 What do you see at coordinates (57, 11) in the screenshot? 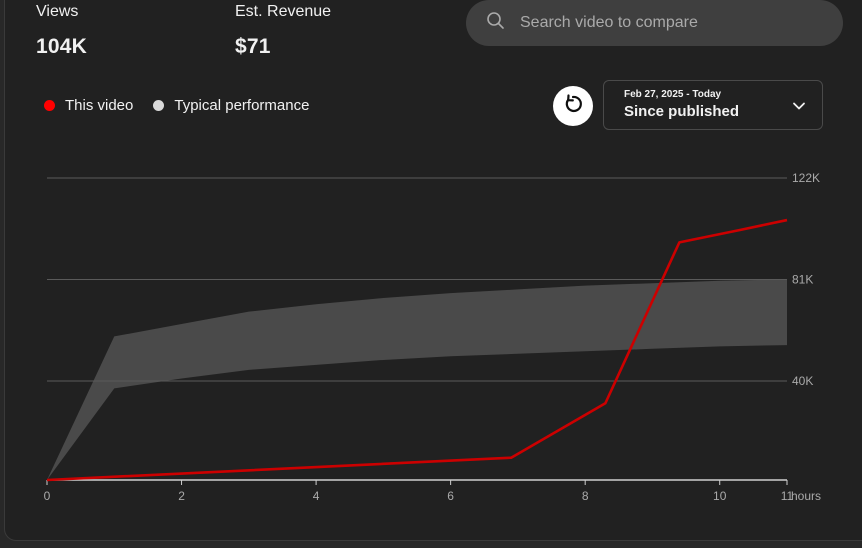
I see `views-label: Views` at bounding box center [57, 11].